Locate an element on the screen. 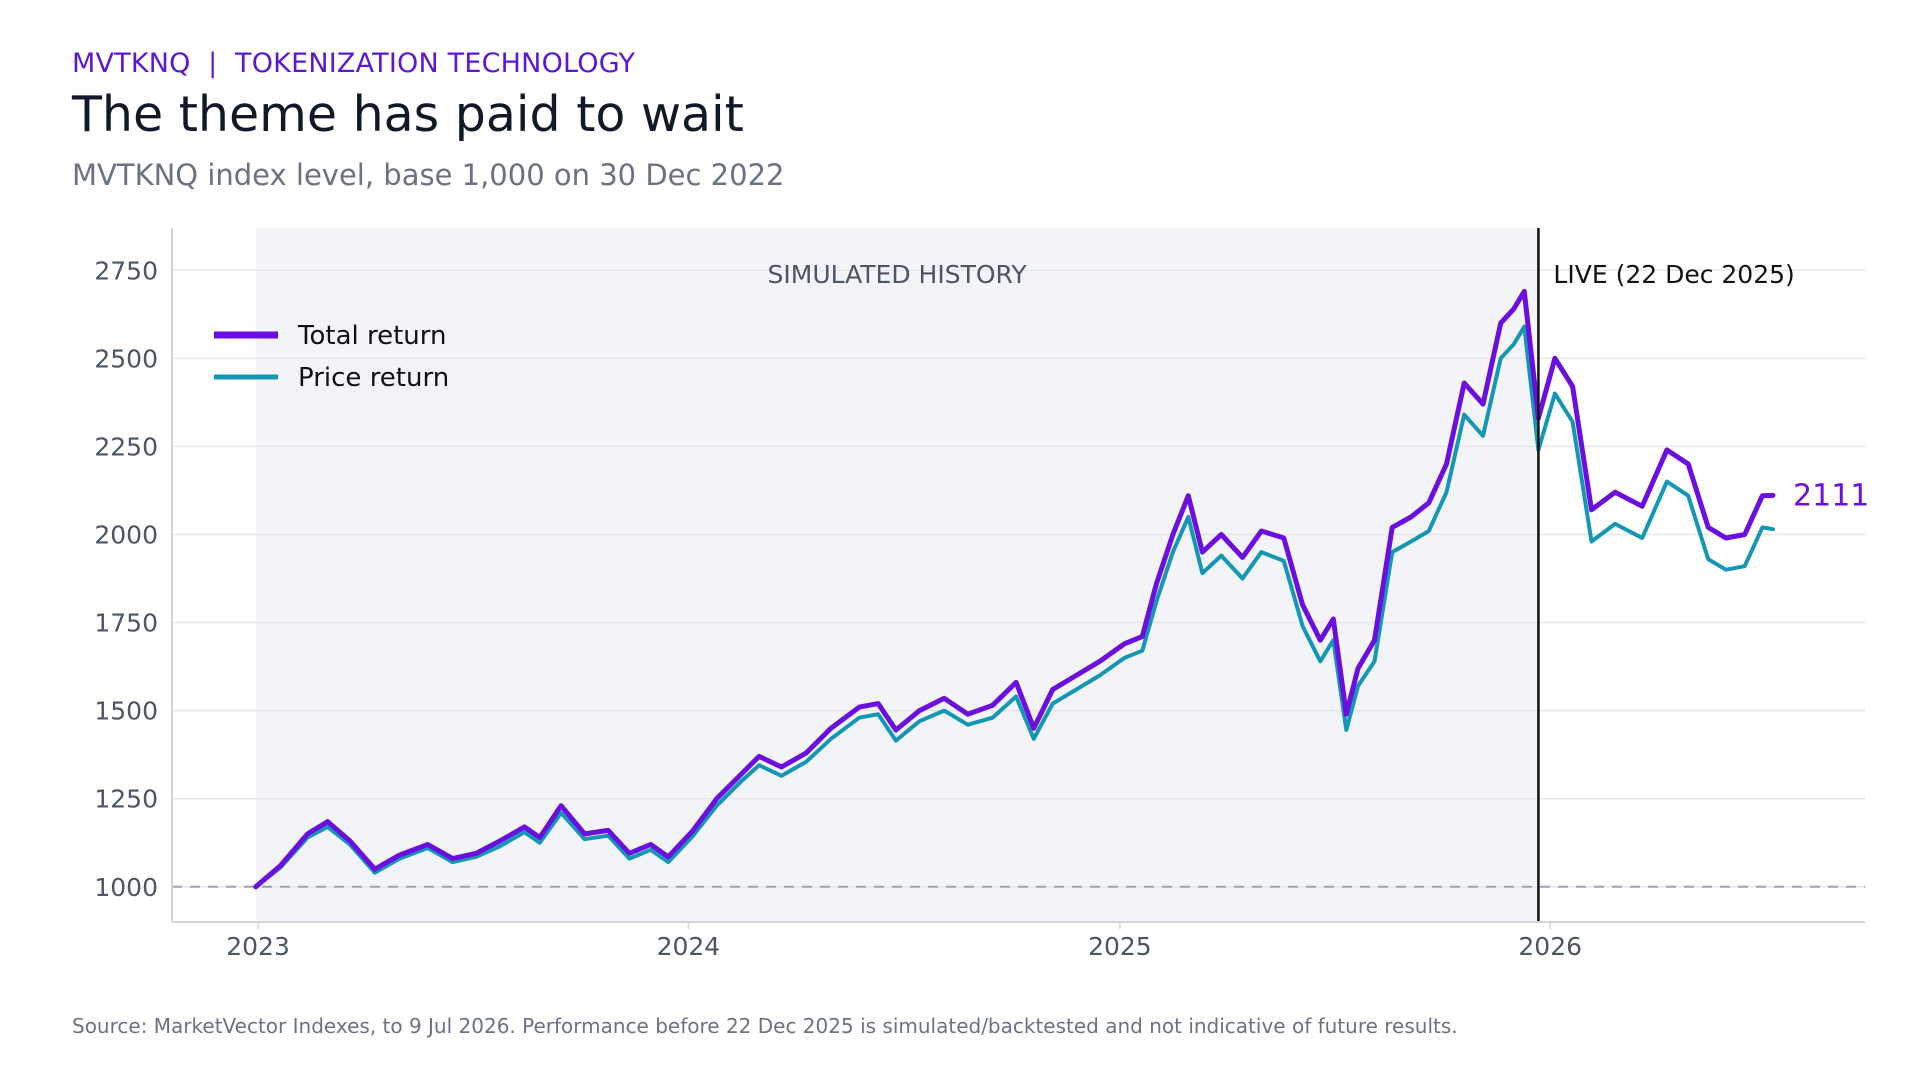 Image resolution: width=1920 pixels, height=1080 pixels. live-marker-label: LIVE (22 Dec 2025) is located at coordinates (1673, 274).